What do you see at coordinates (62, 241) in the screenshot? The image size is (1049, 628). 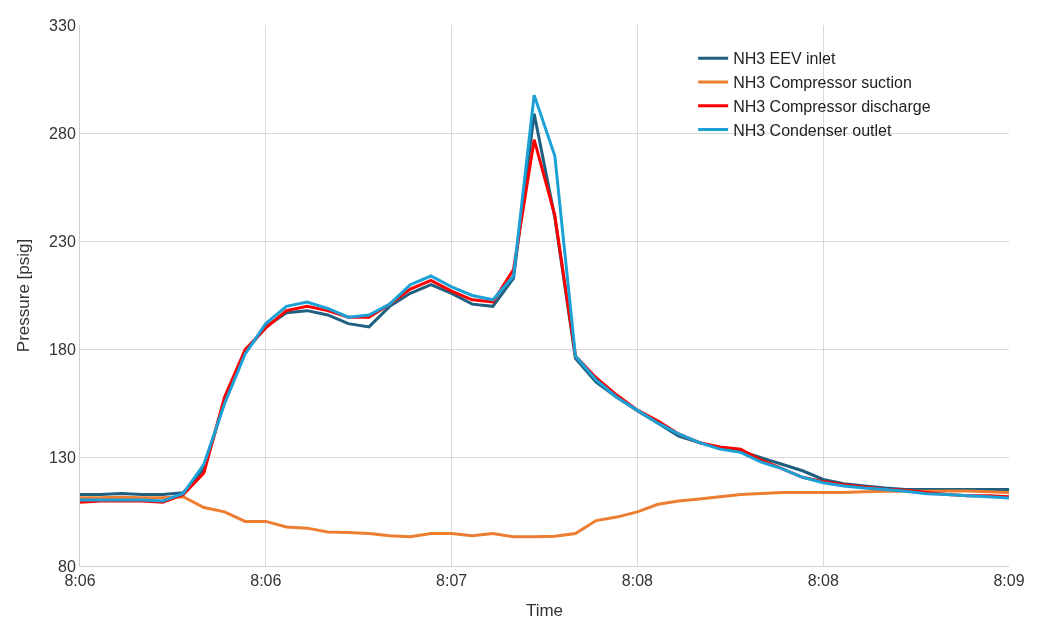 I see `y-tick-label: 230` at bounding box center [62, 241].